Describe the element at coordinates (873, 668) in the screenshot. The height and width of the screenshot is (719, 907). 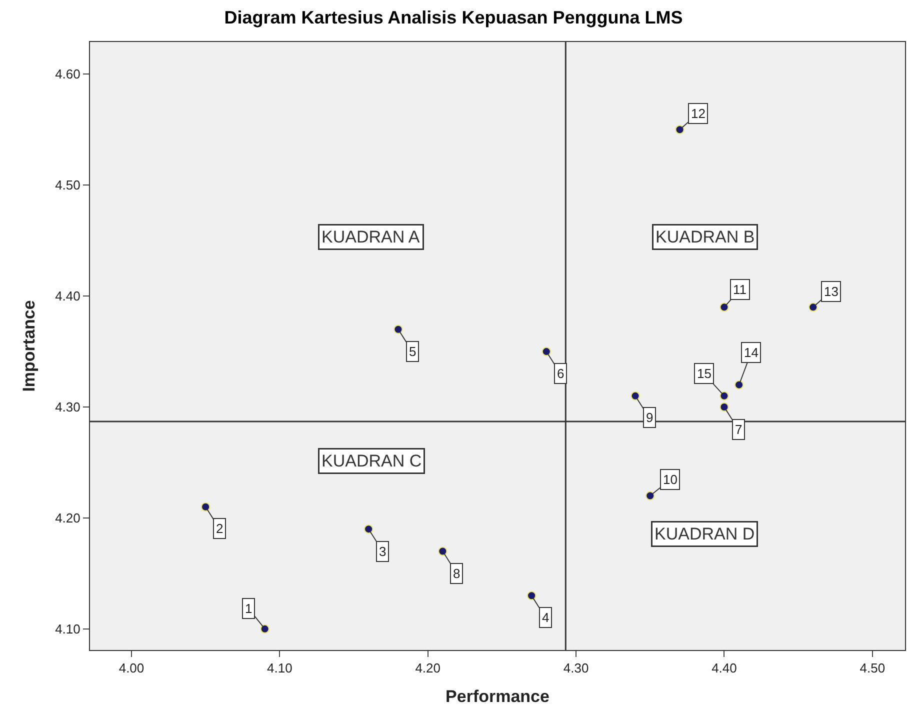
I see `x-tick-label: 4.50` at that location.